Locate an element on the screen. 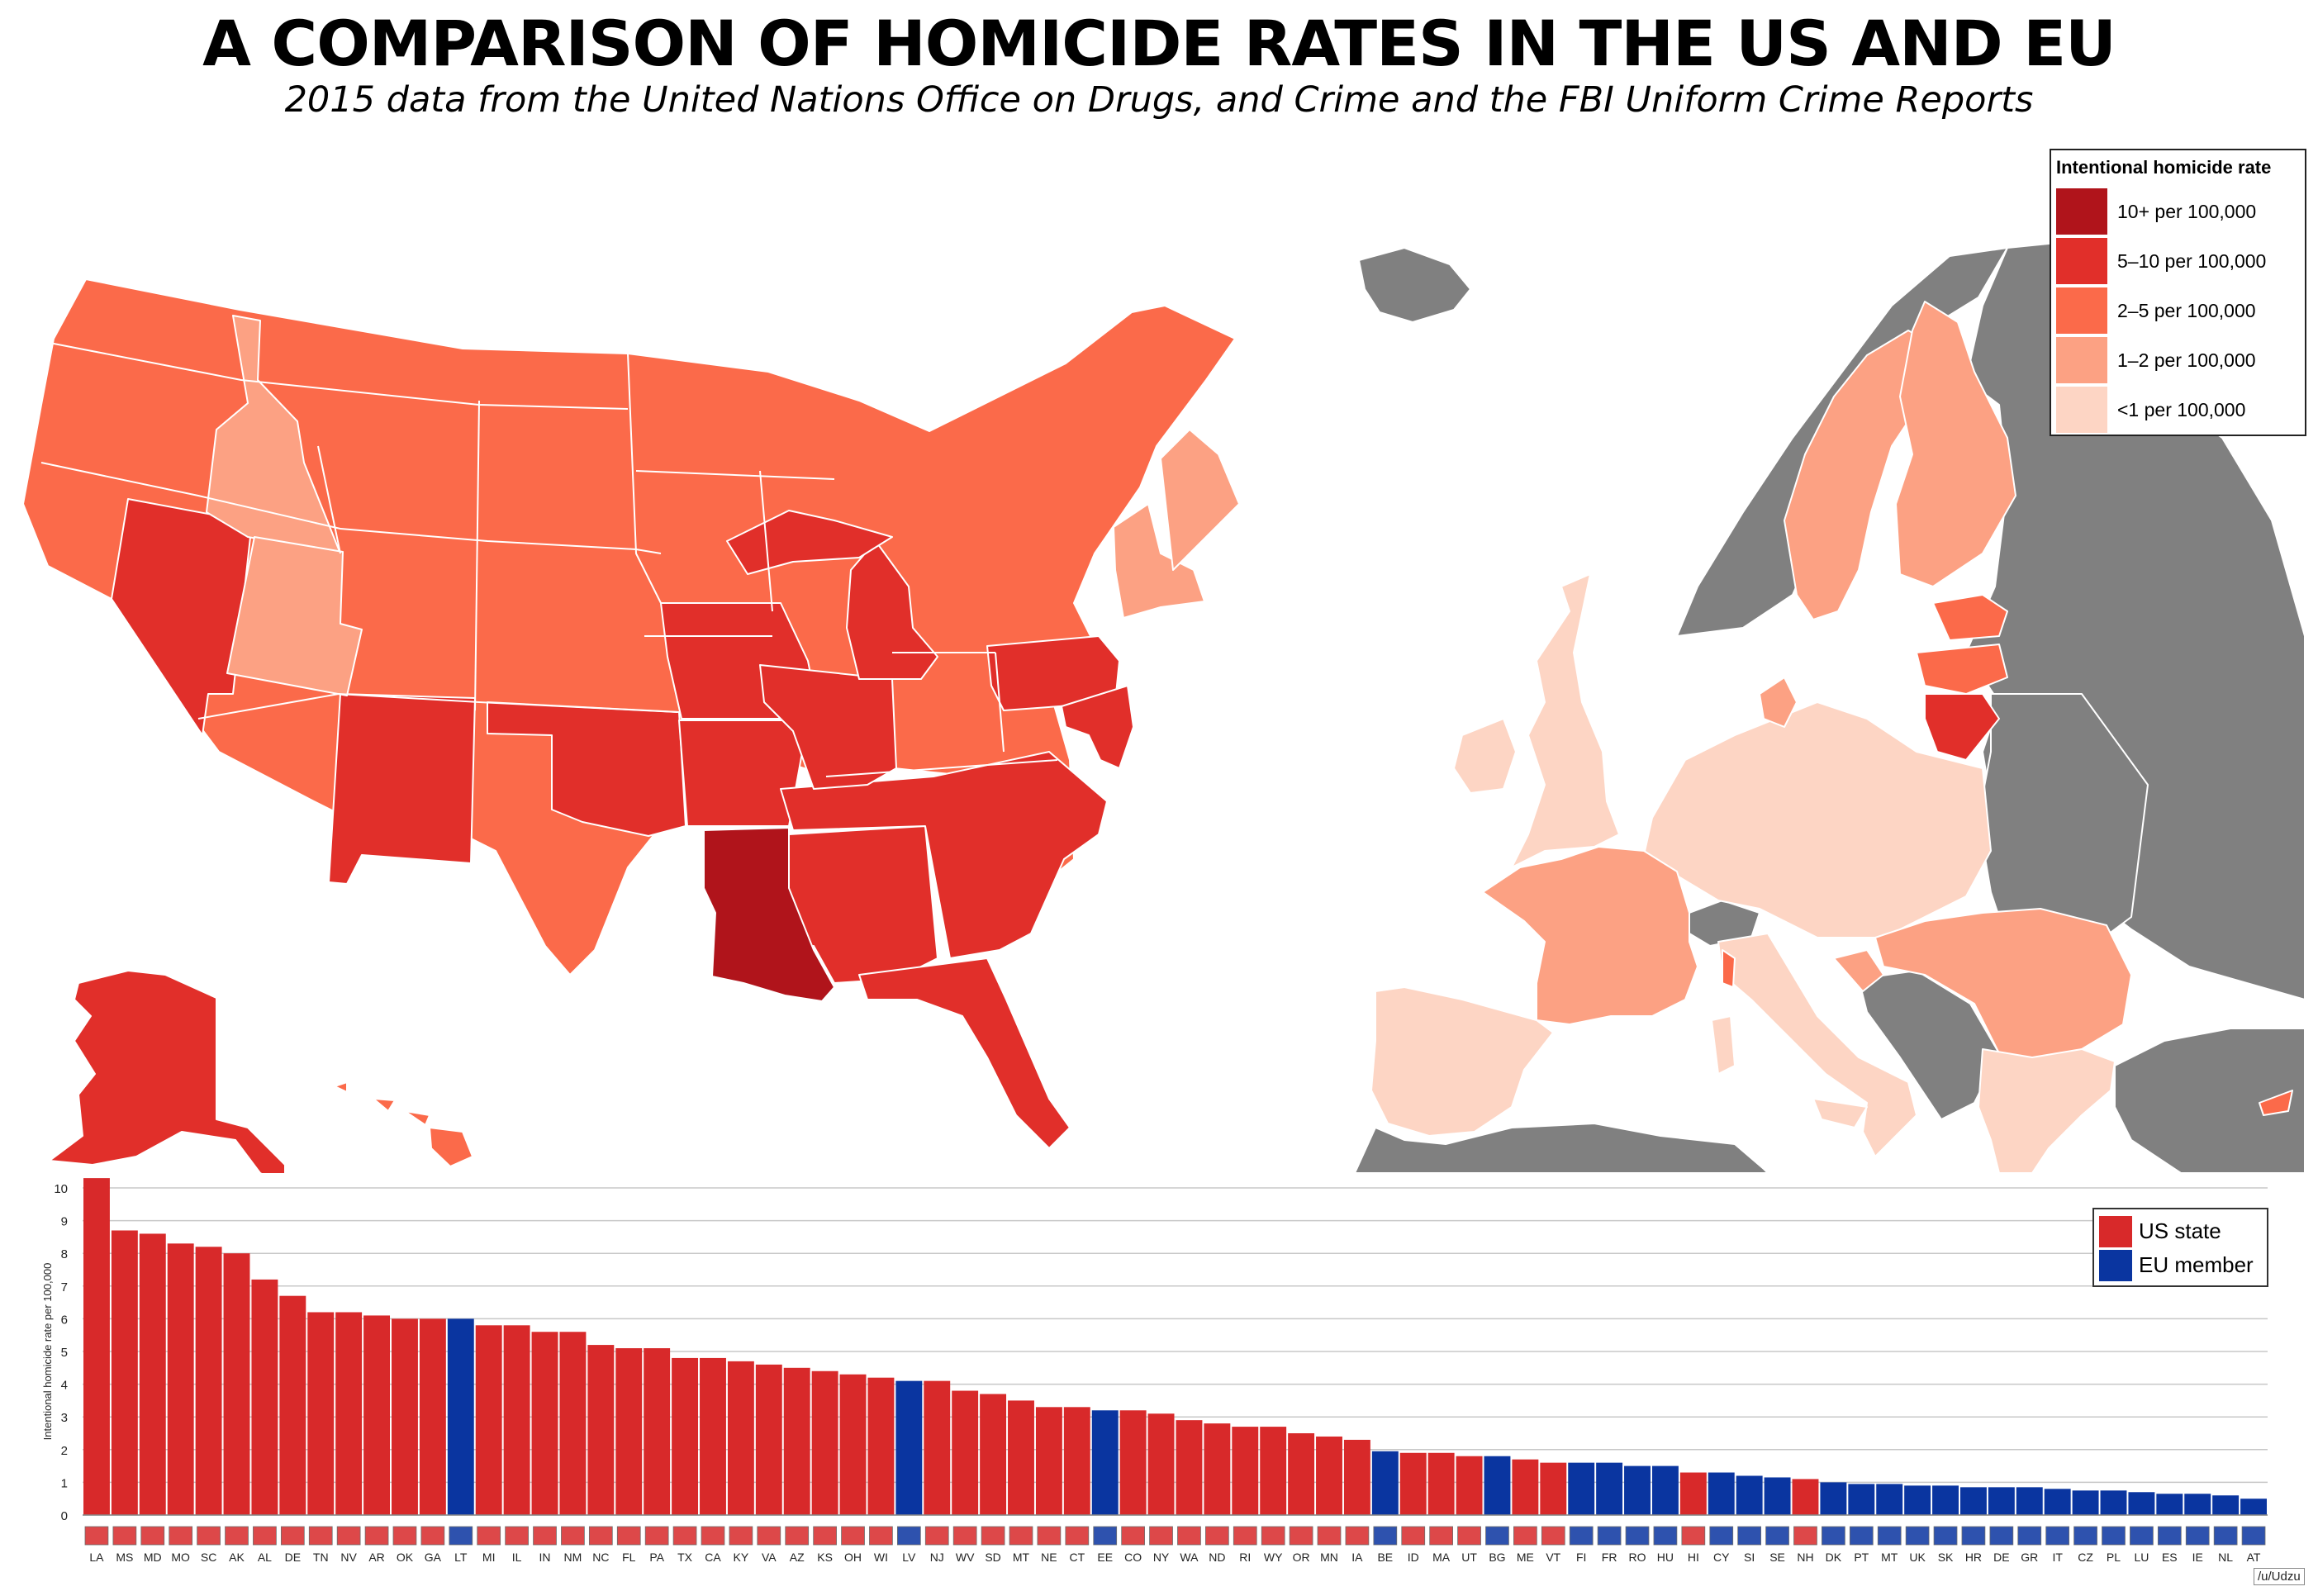 The width and height of the screenshot is (2318, 1596). legend-label: 2–5 per 100,000 is located at coordinates (2186, 310).